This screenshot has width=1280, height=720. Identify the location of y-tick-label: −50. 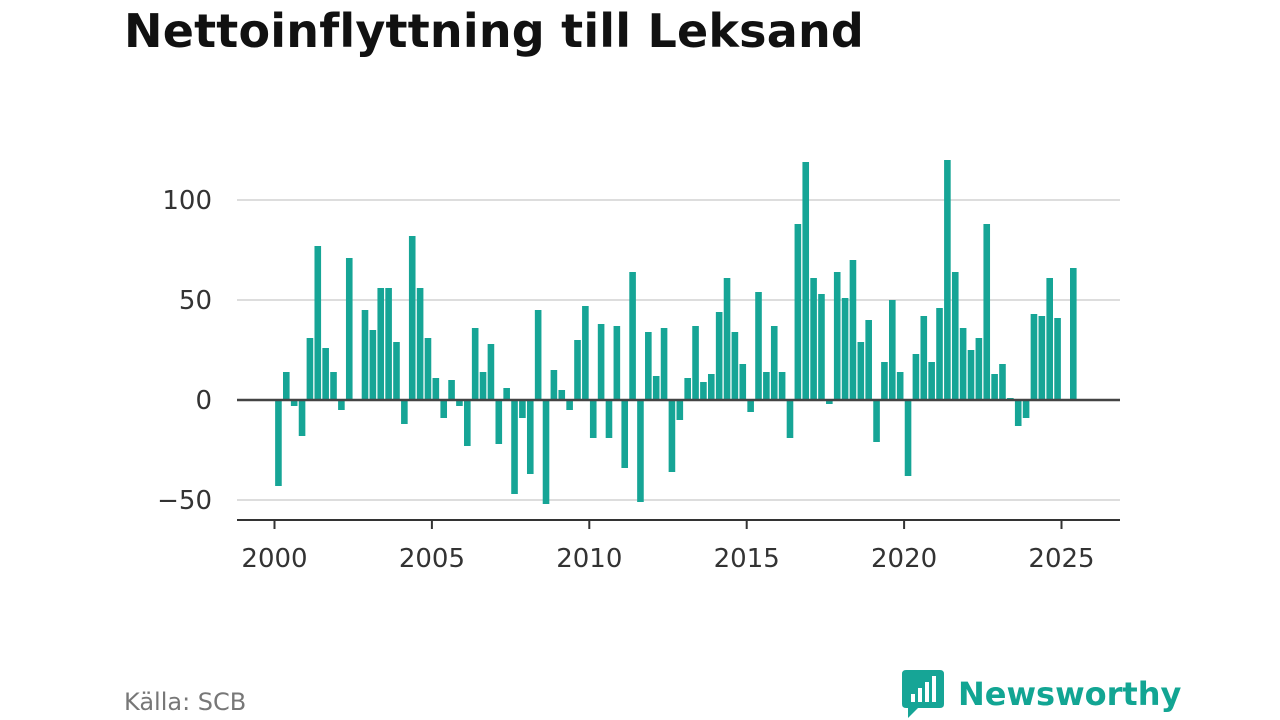
(184, 501).